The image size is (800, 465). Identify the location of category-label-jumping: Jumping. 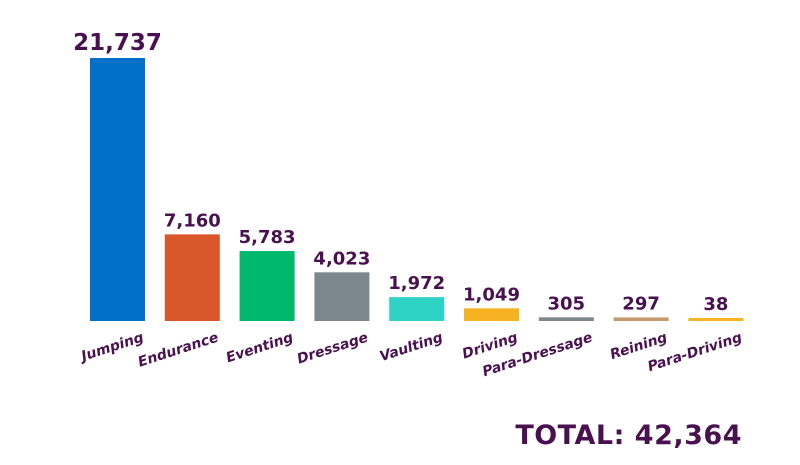
(111, 348).